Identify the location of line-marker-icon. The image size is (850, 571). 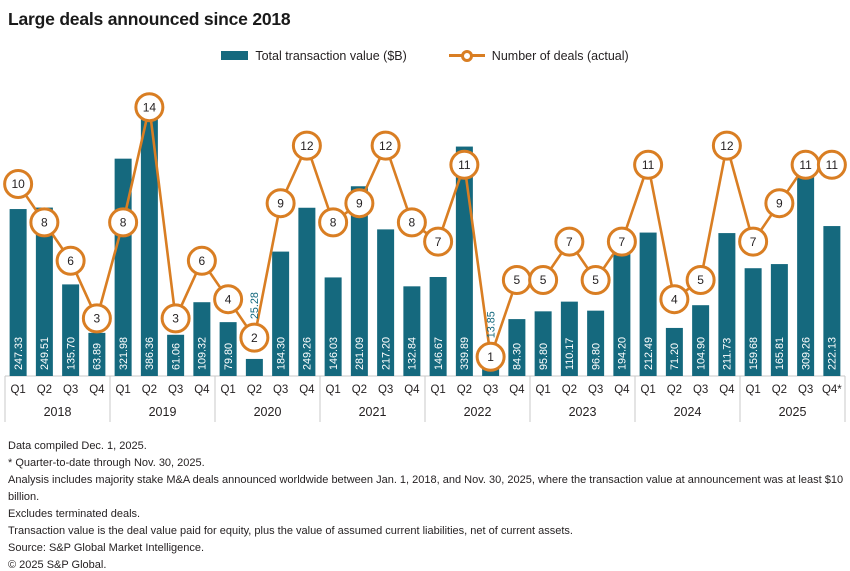
(466, 55).